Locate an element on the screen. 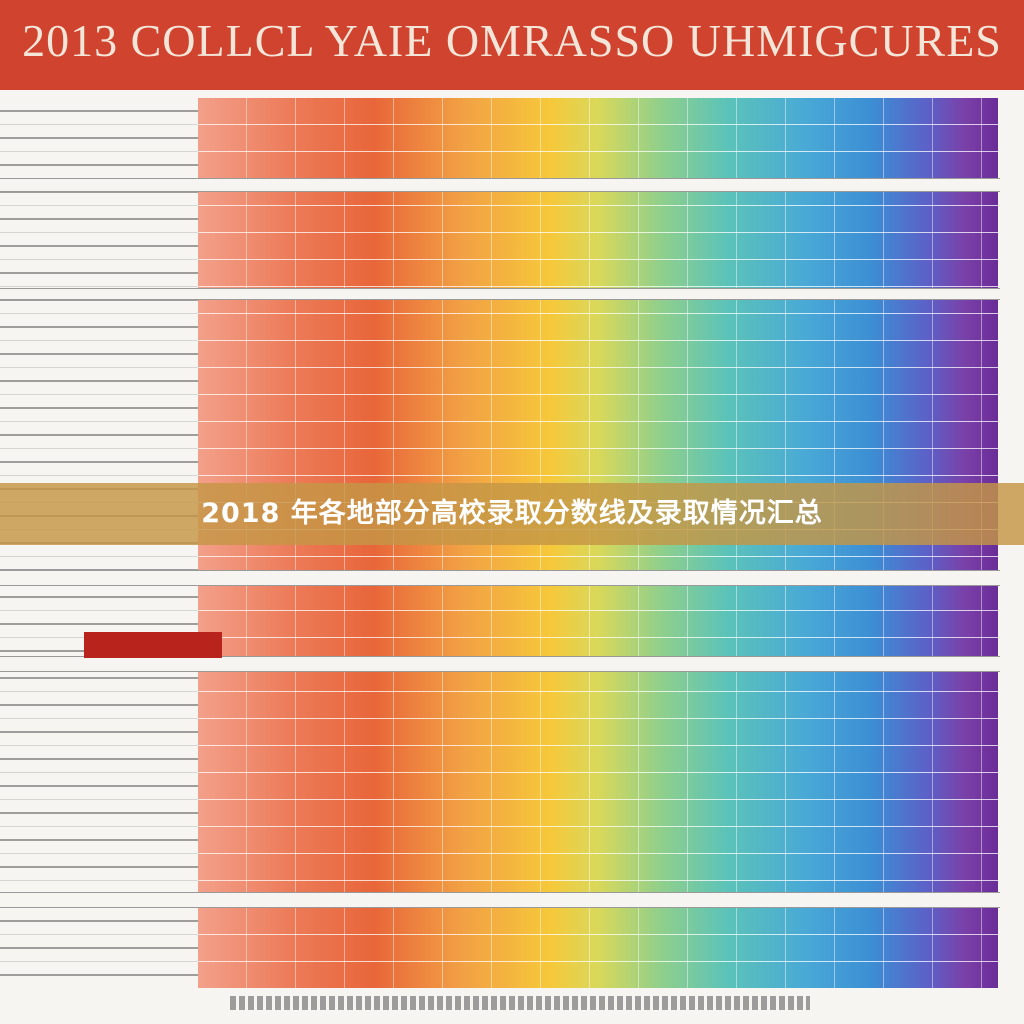 The width and height of the screenshot is (1024, 1024). header-title: 2013 COLLCL YAIE OMRASSO UHMIGCURES is located at coordinates (512, 40).